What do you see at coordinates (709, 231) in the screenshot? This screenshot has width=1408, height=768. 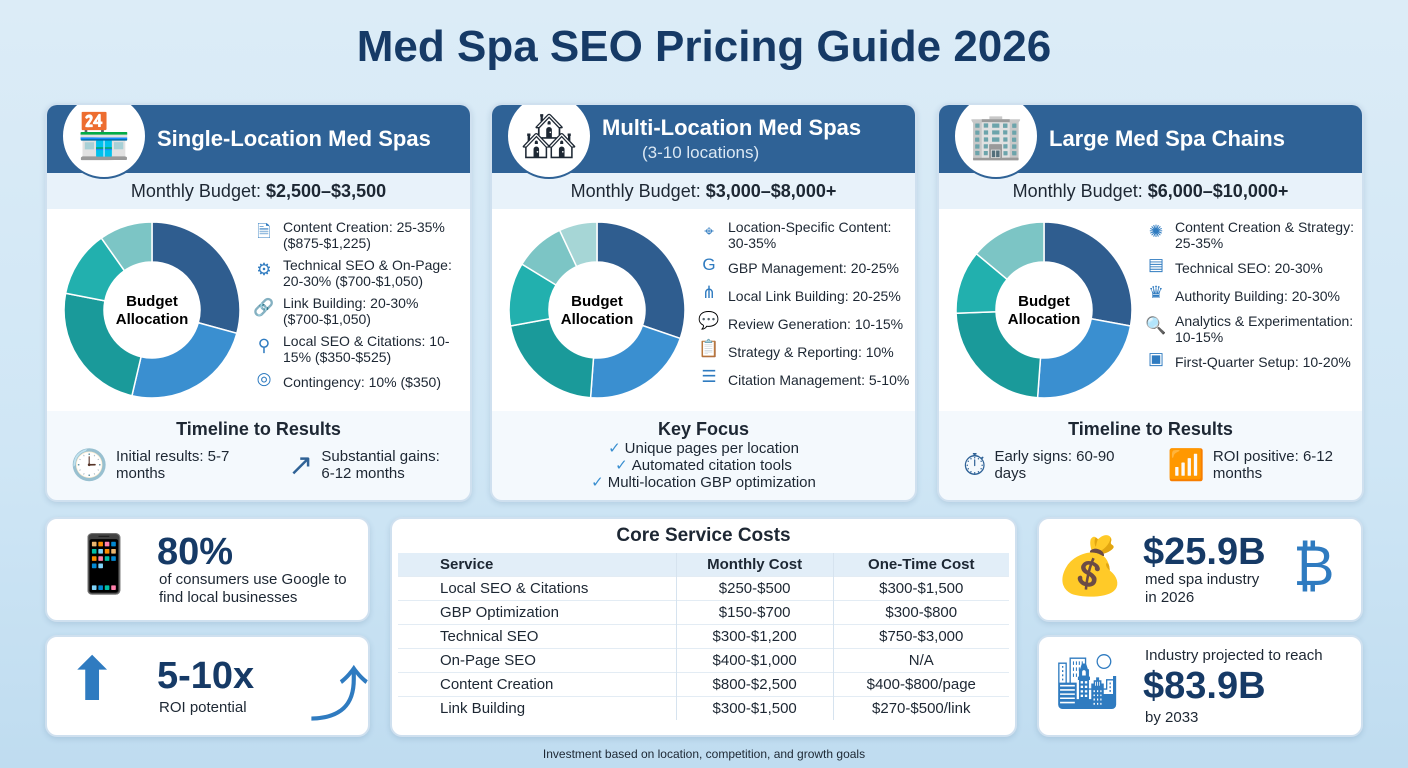 I see `map-icon: ⌖` at bounding box center [709, 231].